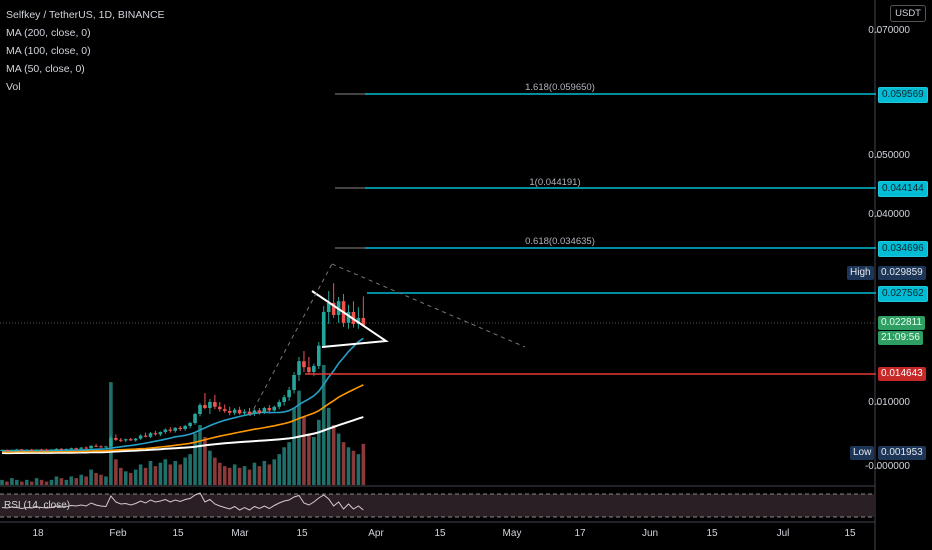 The width and height of the screenshot is (932, 550). Describe the element at coordinates (580, 533) in the screenshot. I see `date-tick-label: 17` at that location.